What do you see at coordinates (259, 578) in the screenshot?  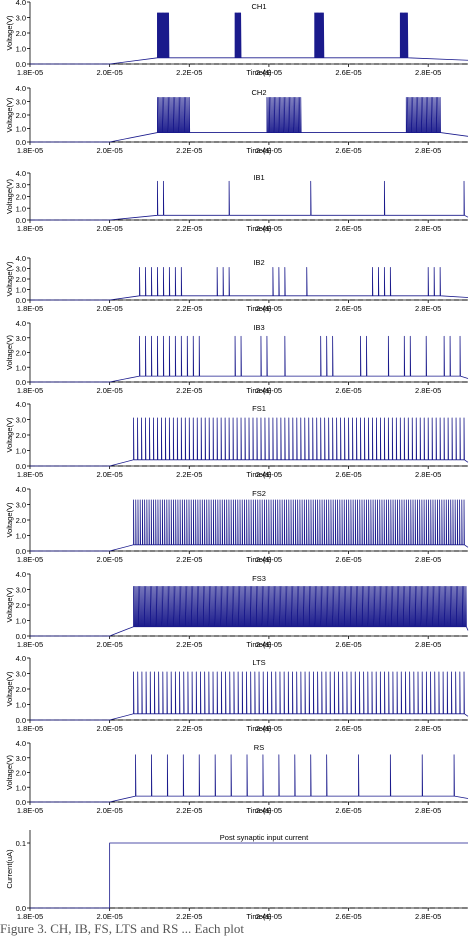 I see `panel-title: FS3` at bounding box center [259, 578].